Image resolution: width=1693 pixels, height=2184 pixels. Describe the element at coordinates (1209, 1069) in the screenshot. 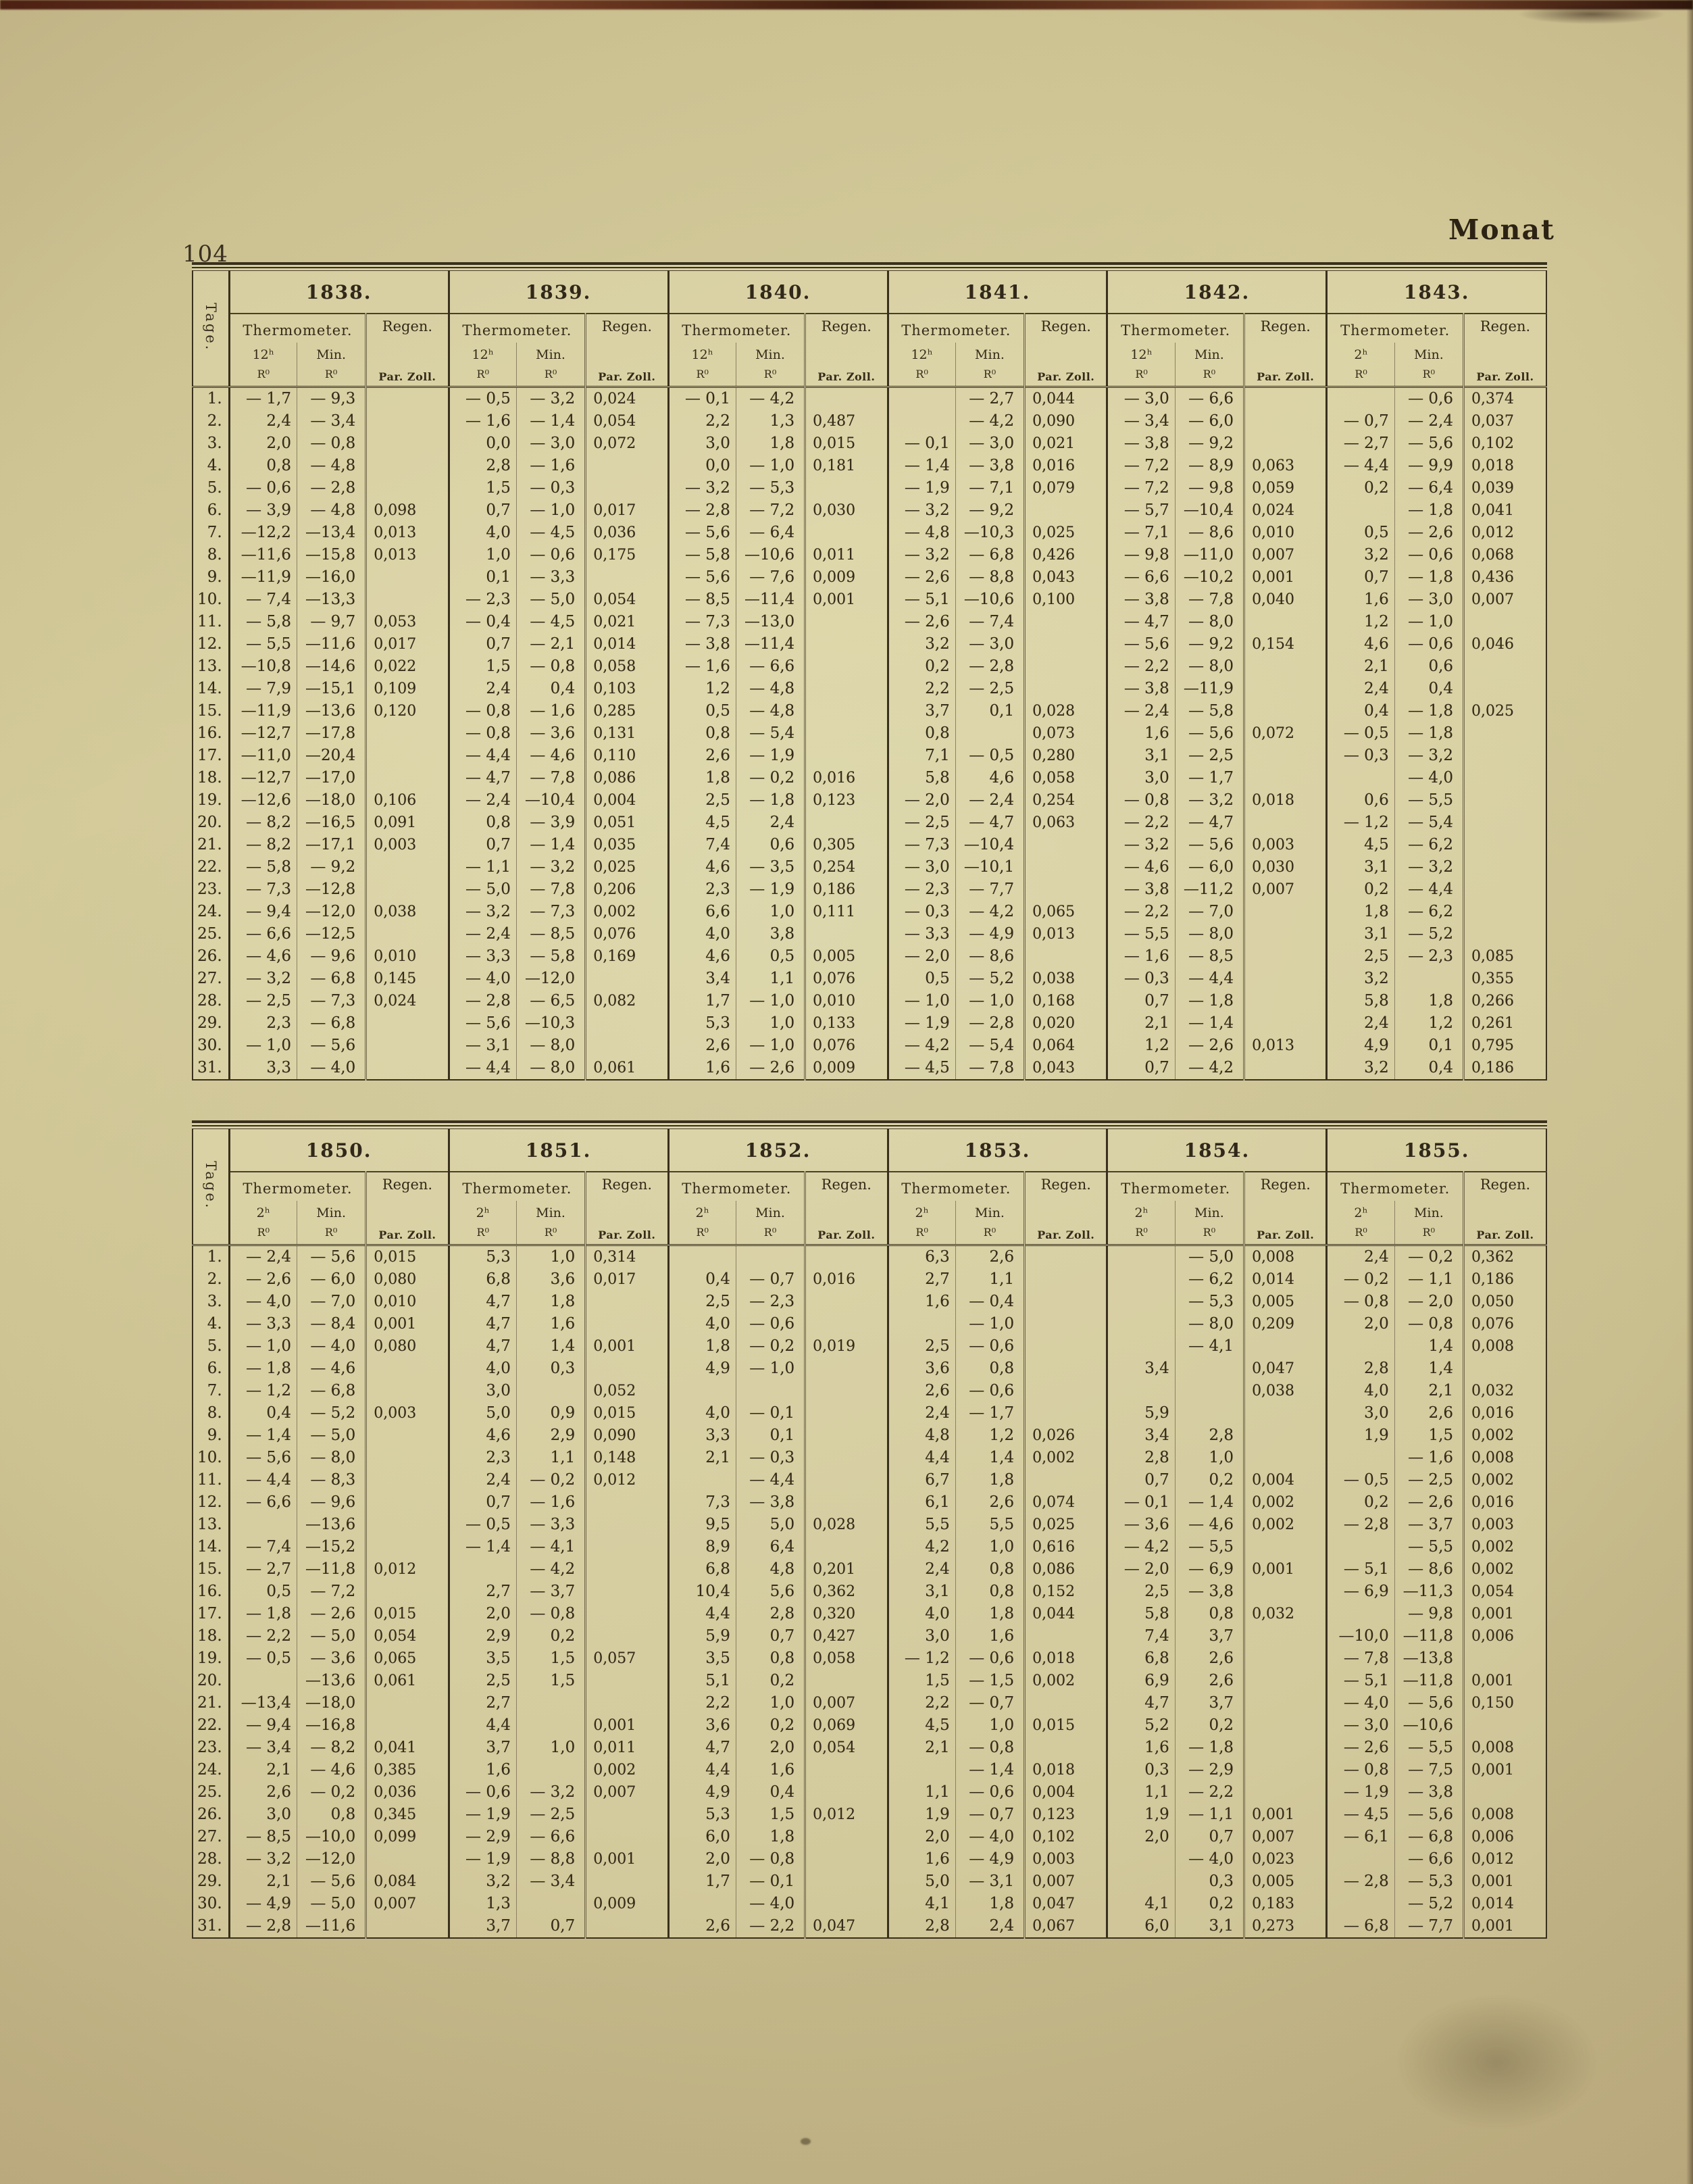

I see `min-temp-cell: — 4,2` at that location.